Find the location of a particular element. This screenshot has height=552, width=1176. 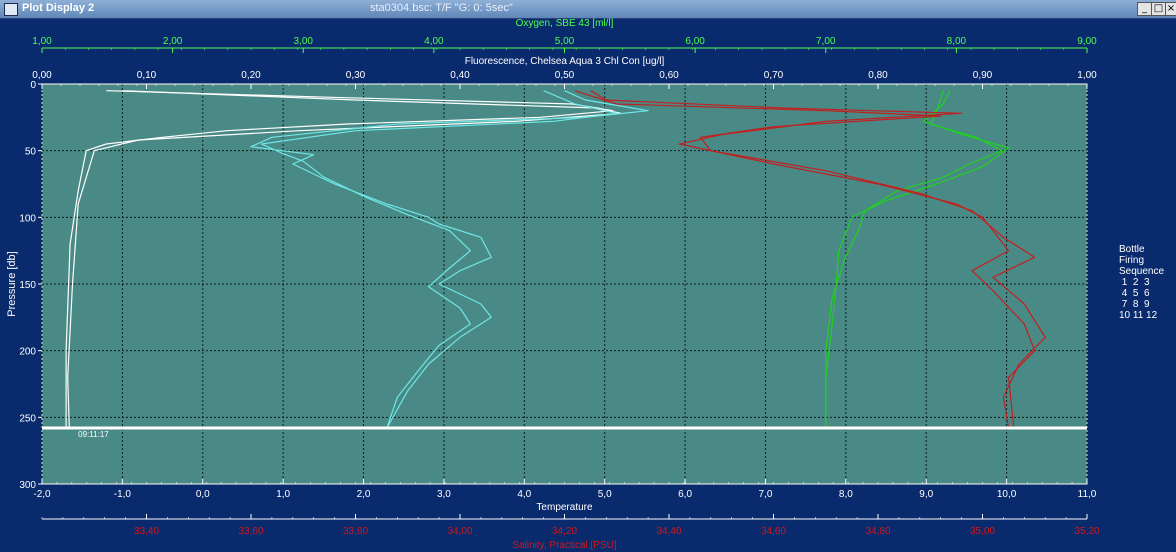

app-icon is located at coordinates (11, 9).